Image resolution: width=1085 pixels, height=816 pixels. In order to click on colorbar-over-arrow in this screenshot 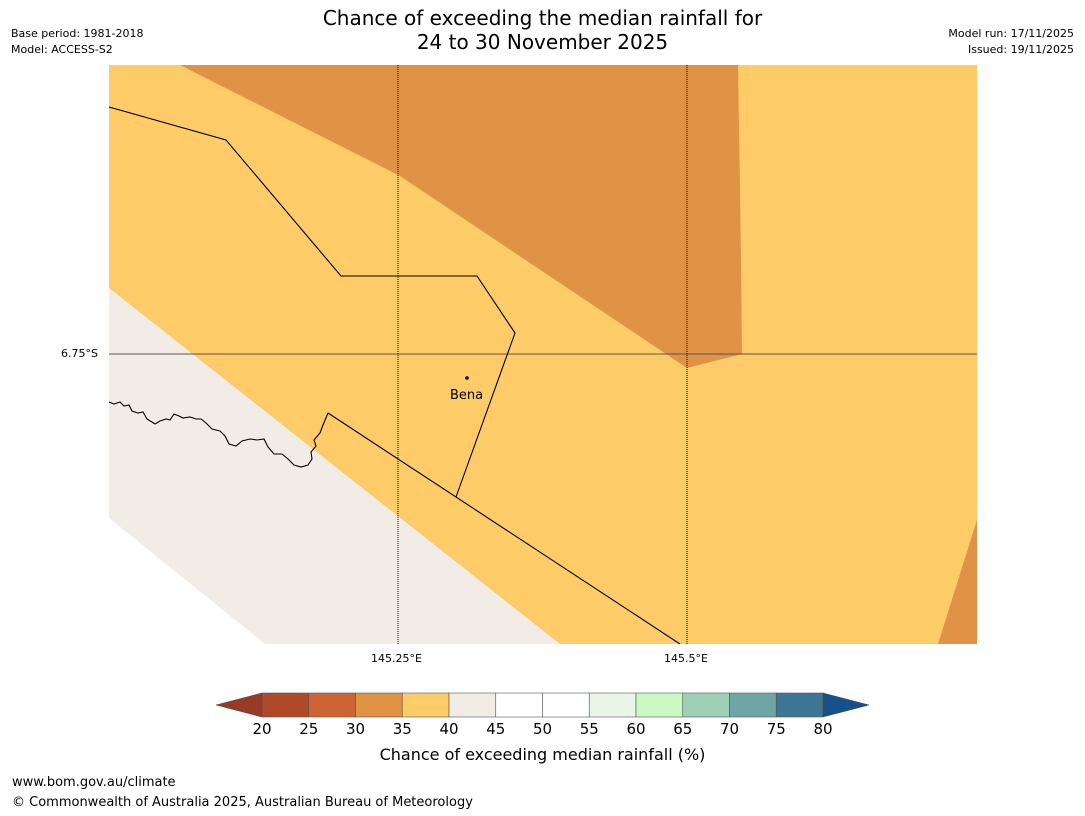, I will do `click(846, 705)`.